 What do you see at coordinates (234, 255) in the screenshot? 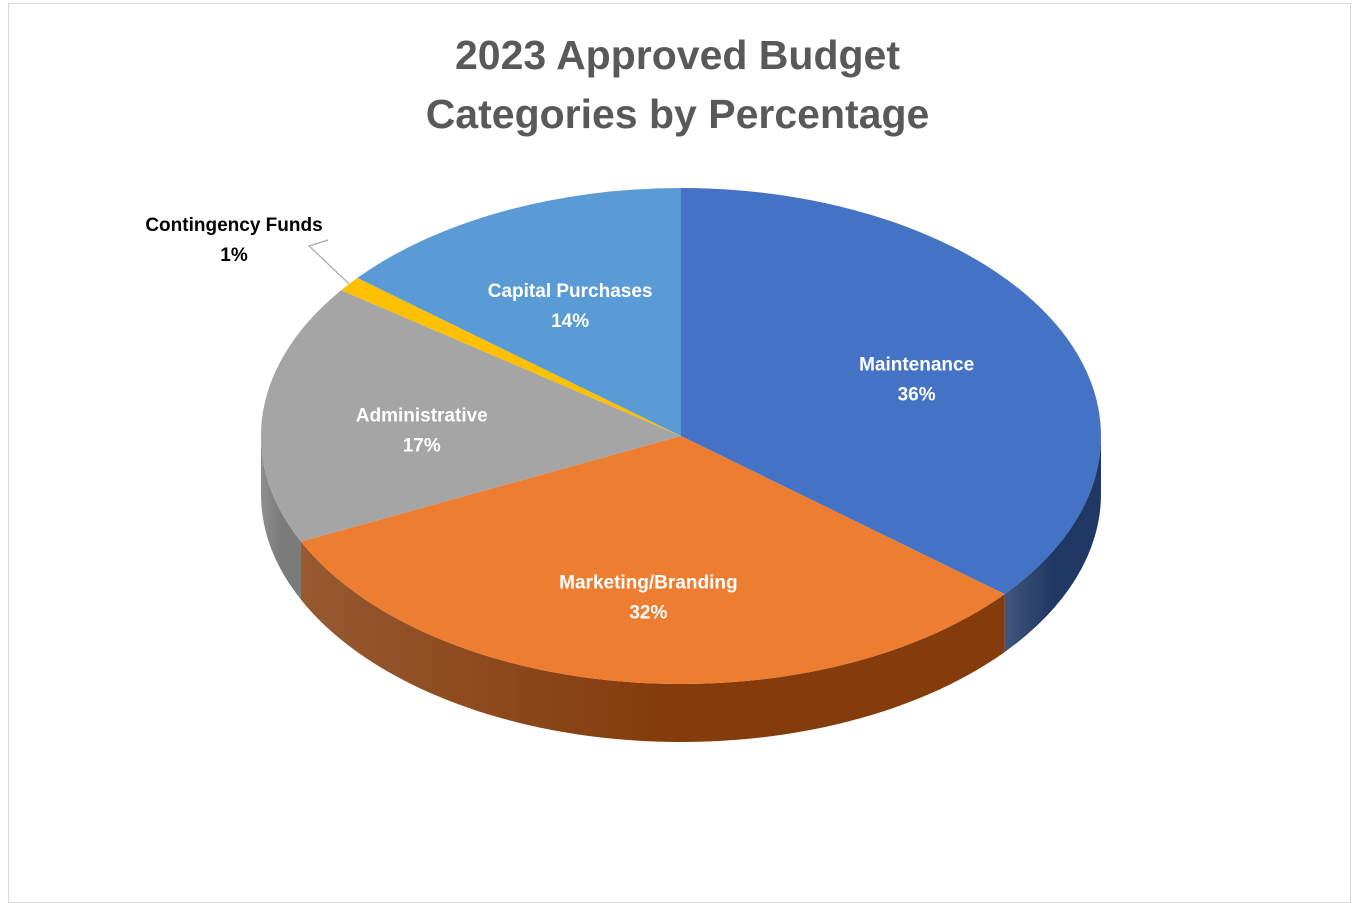
I see `slice-percent-contingency-funds: 1%` at bounding box center [234, 255].